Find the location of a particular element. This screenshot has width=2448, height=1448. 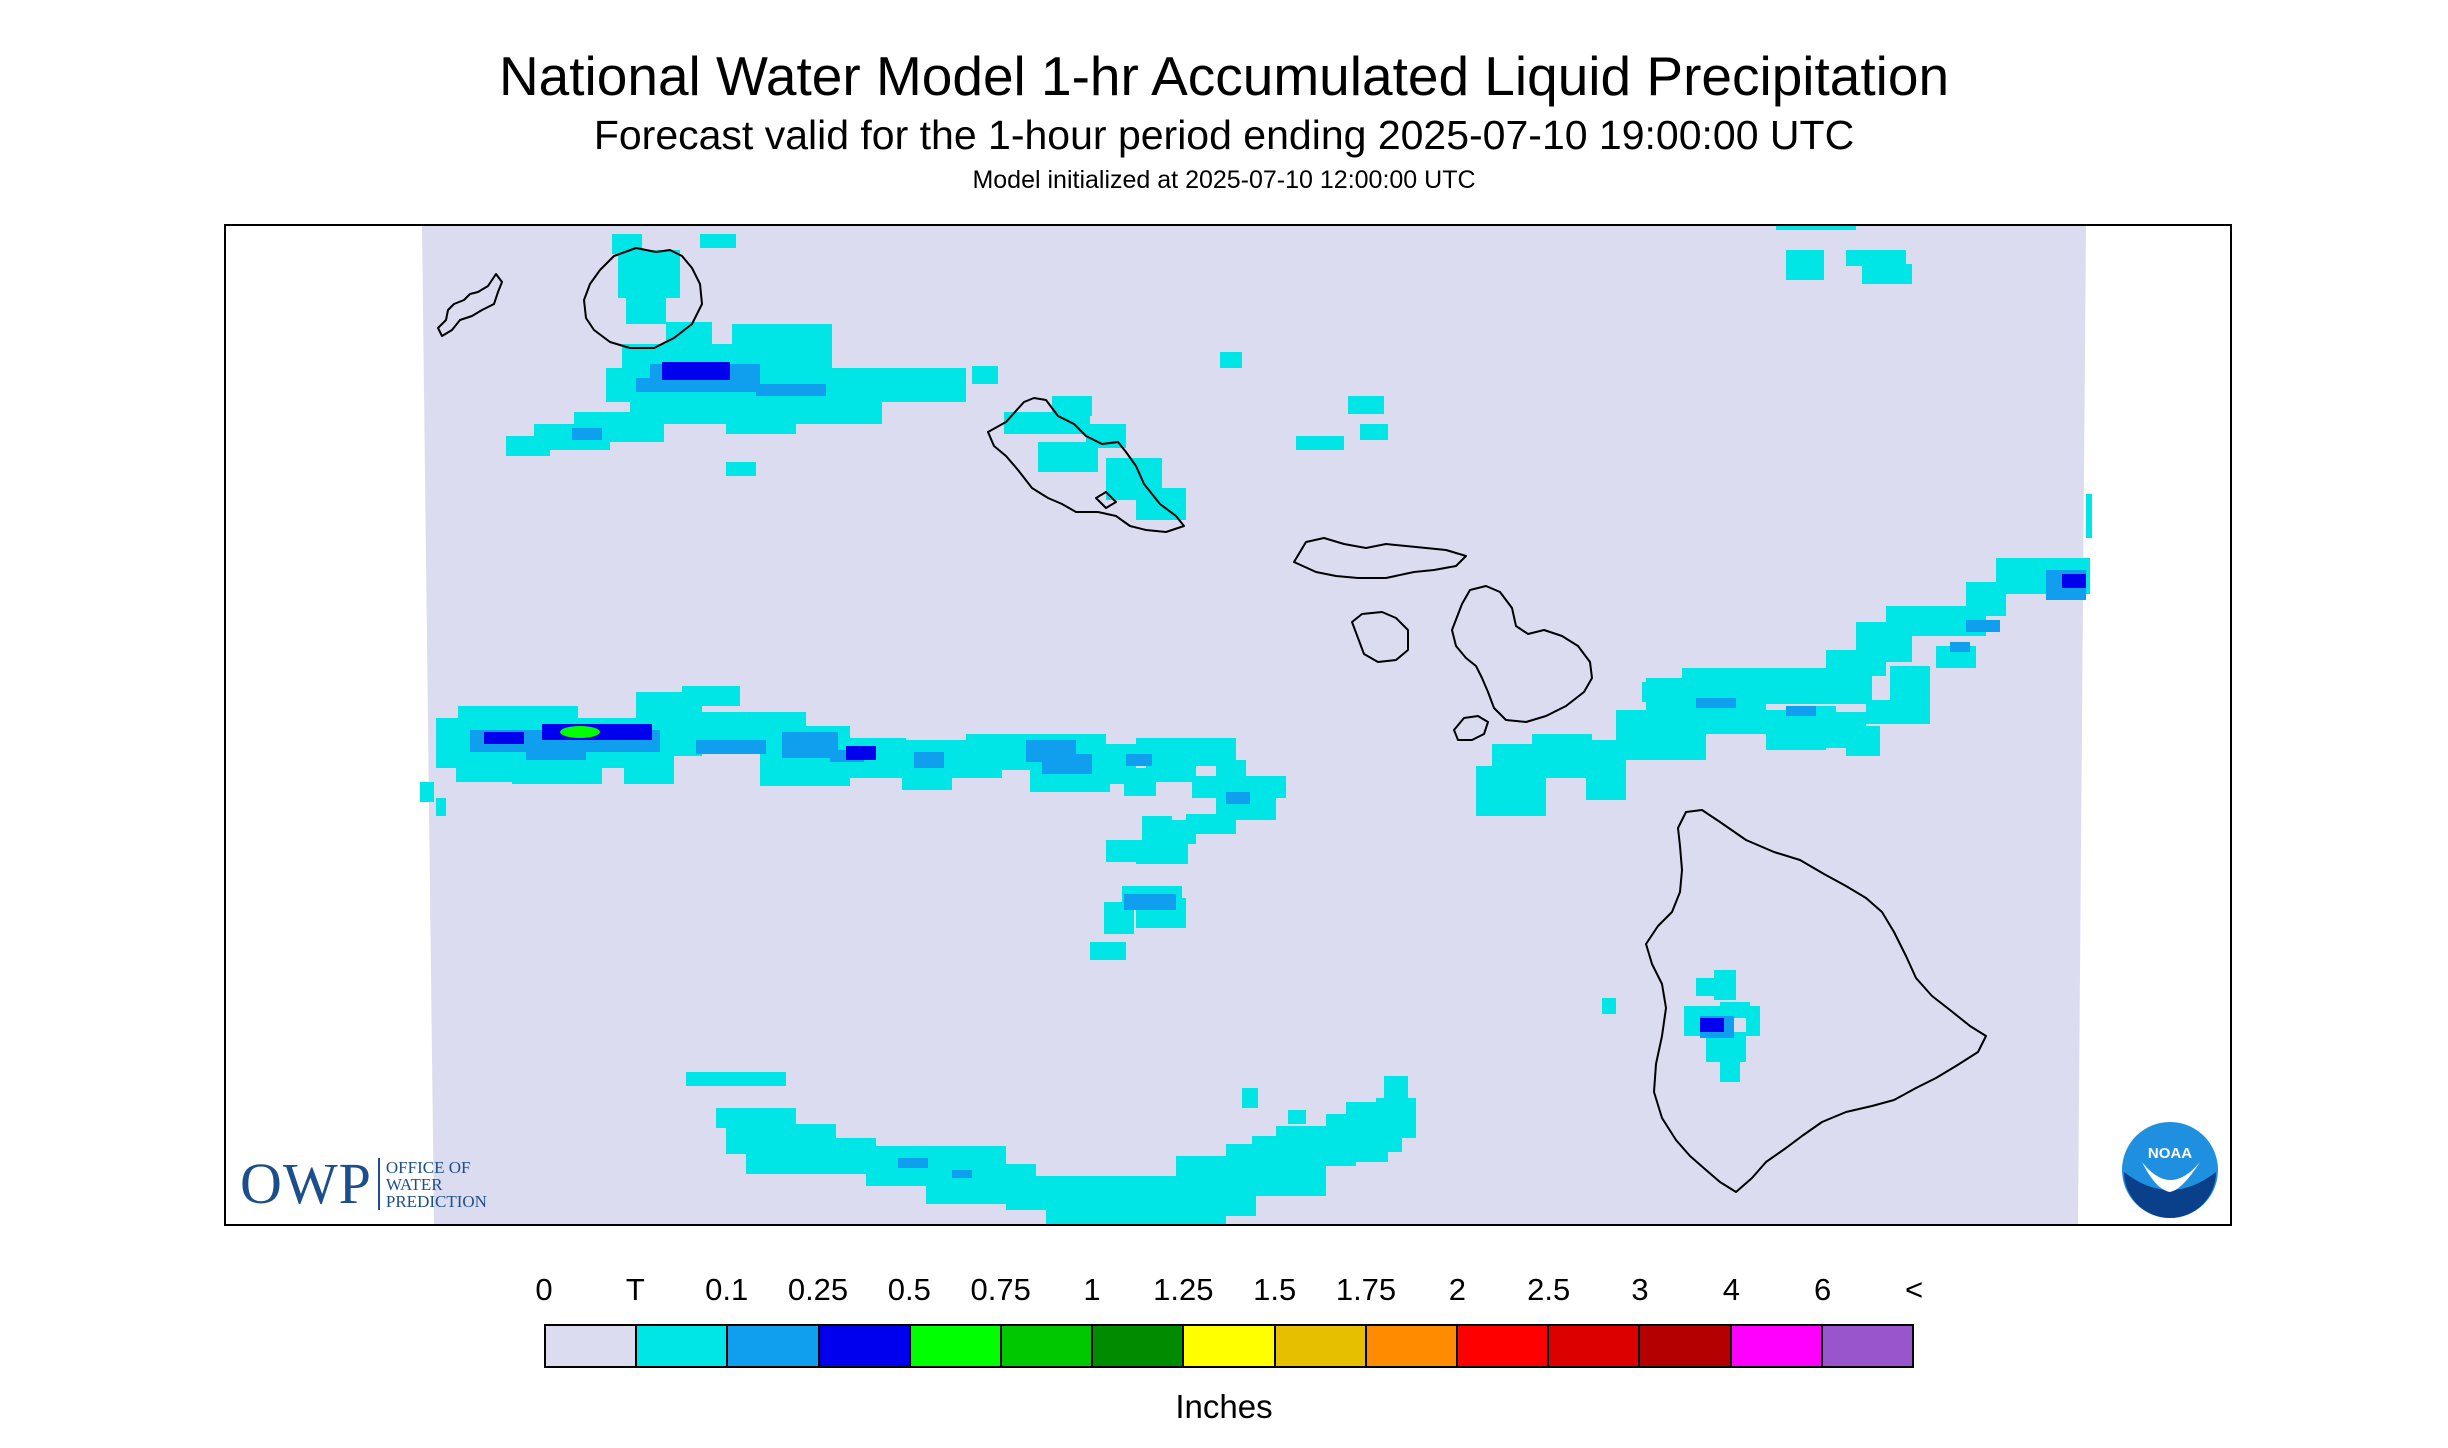

coast-kahoolawe is located at coordinates (1471, 728).